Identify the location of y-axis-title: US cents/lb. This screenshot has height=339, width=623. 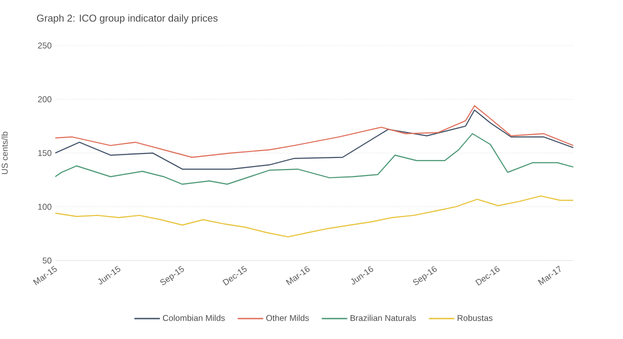
(4, 153).